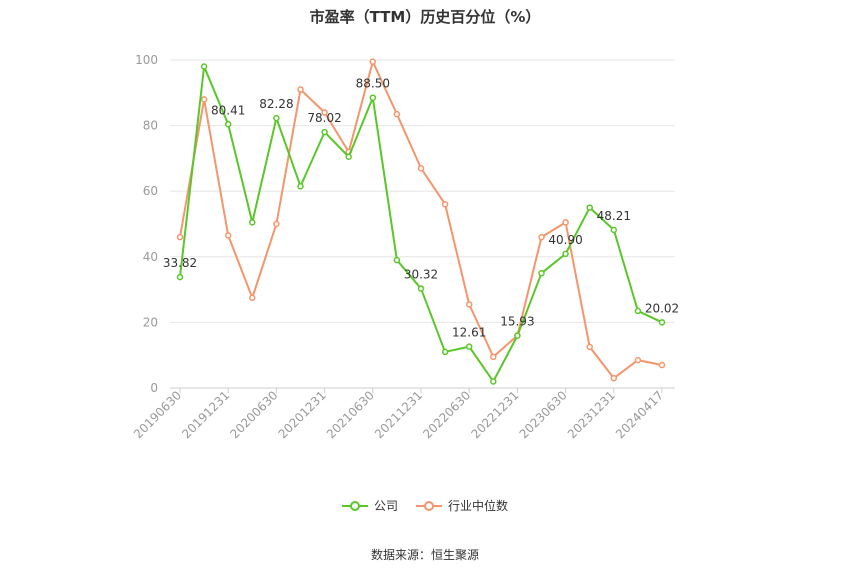 This screenshot has width=850, height=575. Describe the element at coordinates (469, 333) in the screenshot. I see `data-label: 12.61` at that location.